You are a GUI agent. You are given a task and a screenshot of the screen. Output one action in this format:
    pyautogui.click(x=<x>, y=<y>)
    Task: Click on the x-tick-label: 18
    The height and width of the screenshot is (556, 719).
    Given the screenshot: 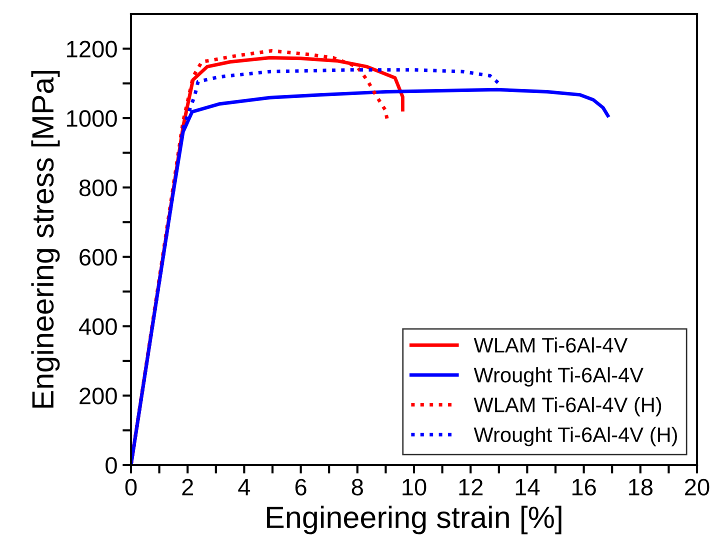 What is the action you would take?
    pyautogui.click(x=641, y=487)
    